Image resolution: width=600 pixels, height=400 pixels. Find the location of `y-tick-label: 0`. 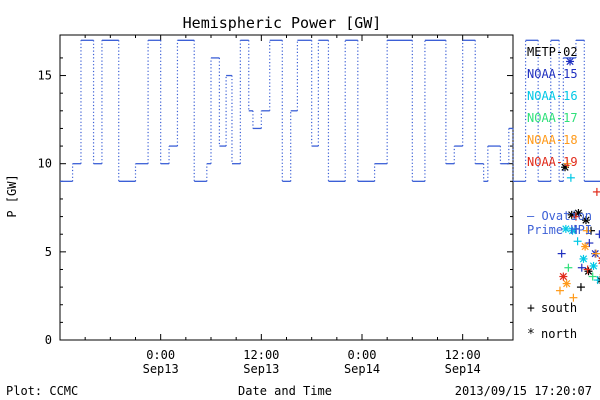

y-tick-label: 0 is located at coordinates (48, 340).